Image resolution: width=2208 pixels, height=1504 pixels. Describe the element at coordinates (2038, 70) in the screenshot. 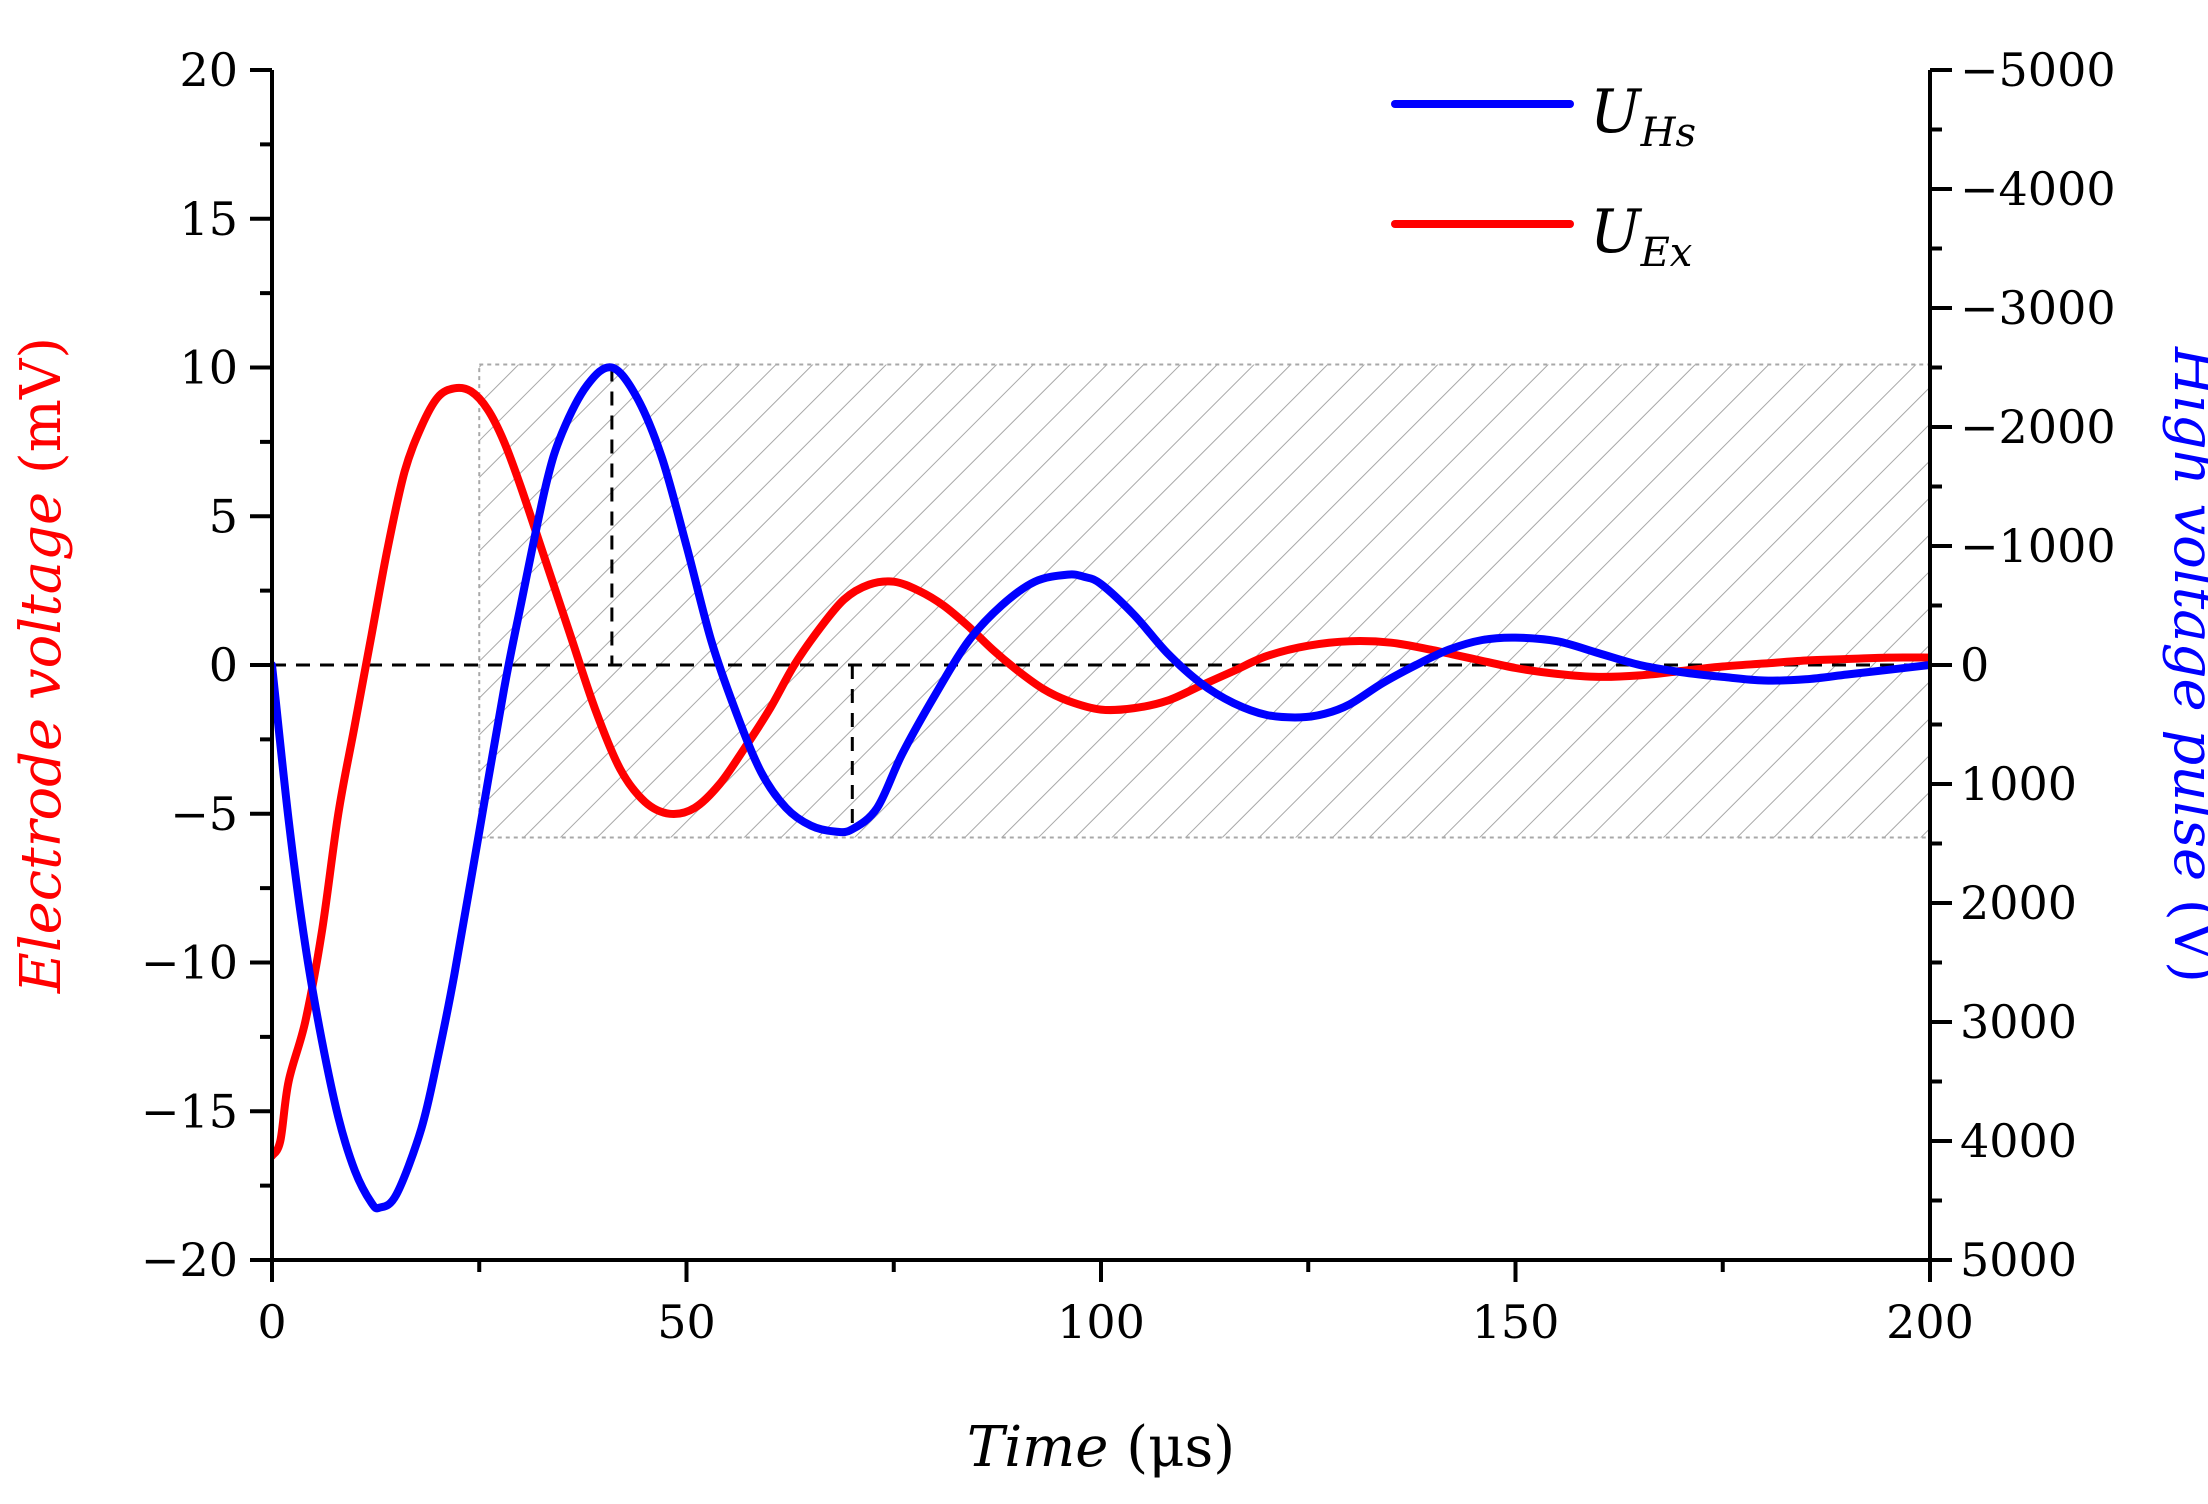

I see `y-right-tick-label: −5000` at that location.